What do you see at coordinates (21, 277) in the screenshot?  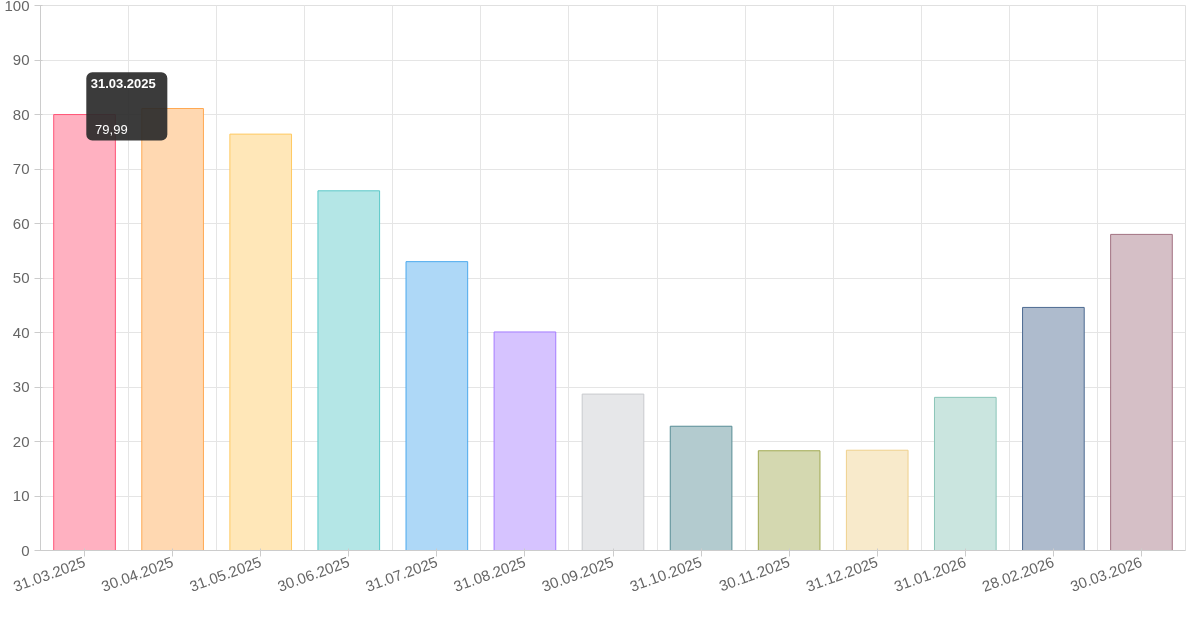 I see `y-tick-label: 50` at bounding box center [21, 277].